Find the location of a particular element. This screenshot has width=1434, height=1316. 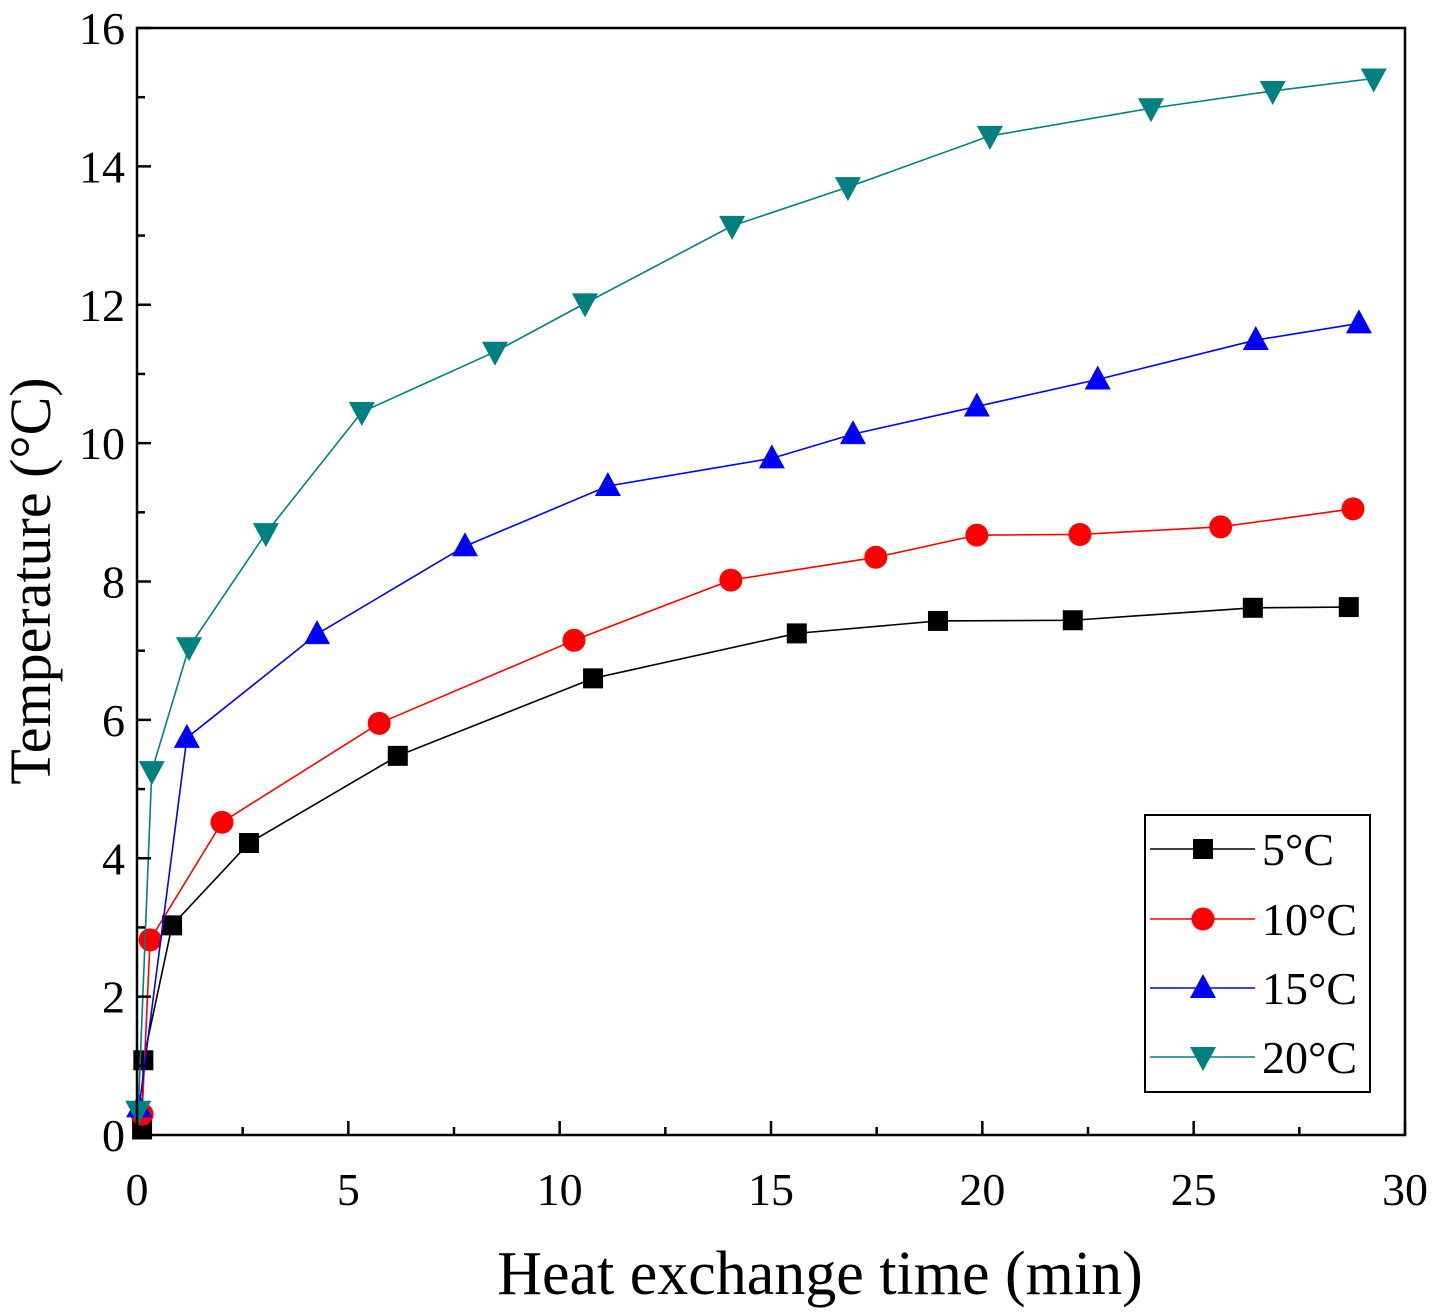

legend-entry: 5°C is located at coordinates (1242, 849).